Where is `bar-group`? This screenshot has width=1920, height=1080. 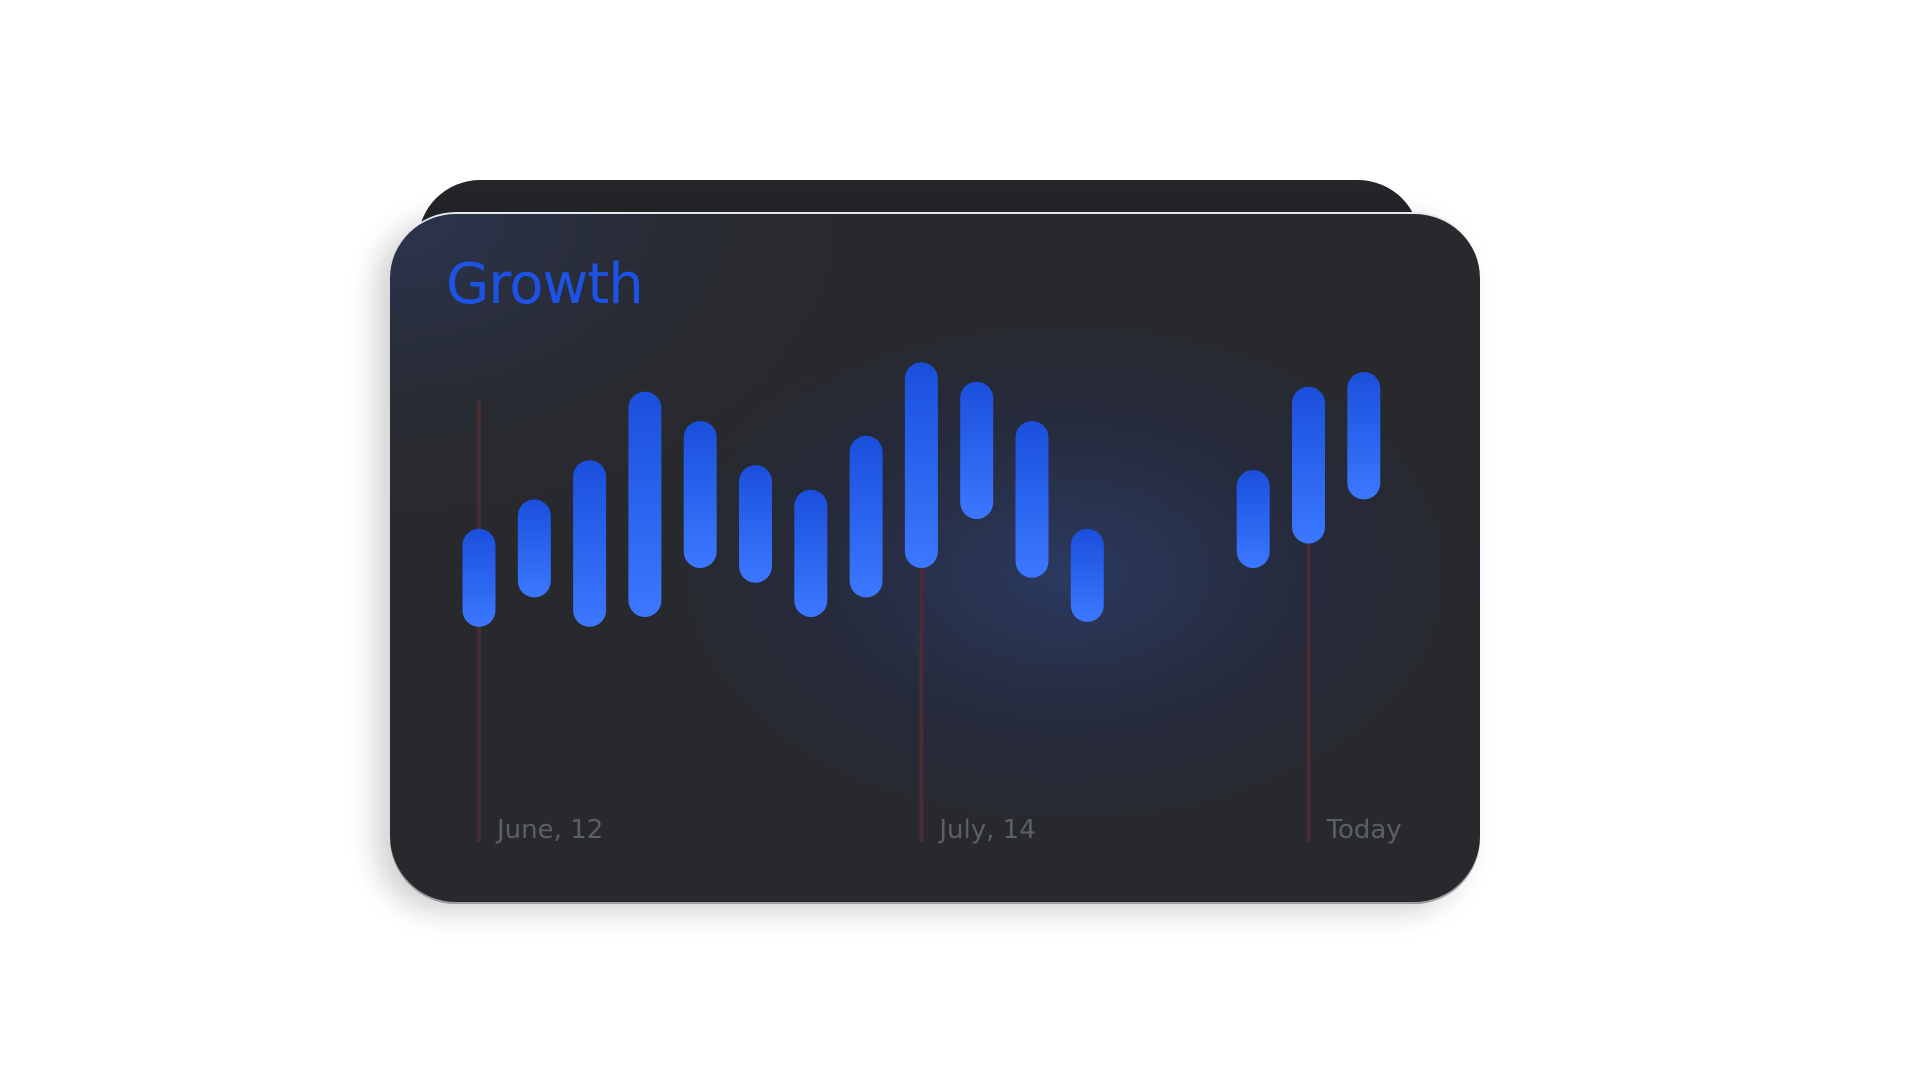 bar-group is located at coordinates (921, 494).